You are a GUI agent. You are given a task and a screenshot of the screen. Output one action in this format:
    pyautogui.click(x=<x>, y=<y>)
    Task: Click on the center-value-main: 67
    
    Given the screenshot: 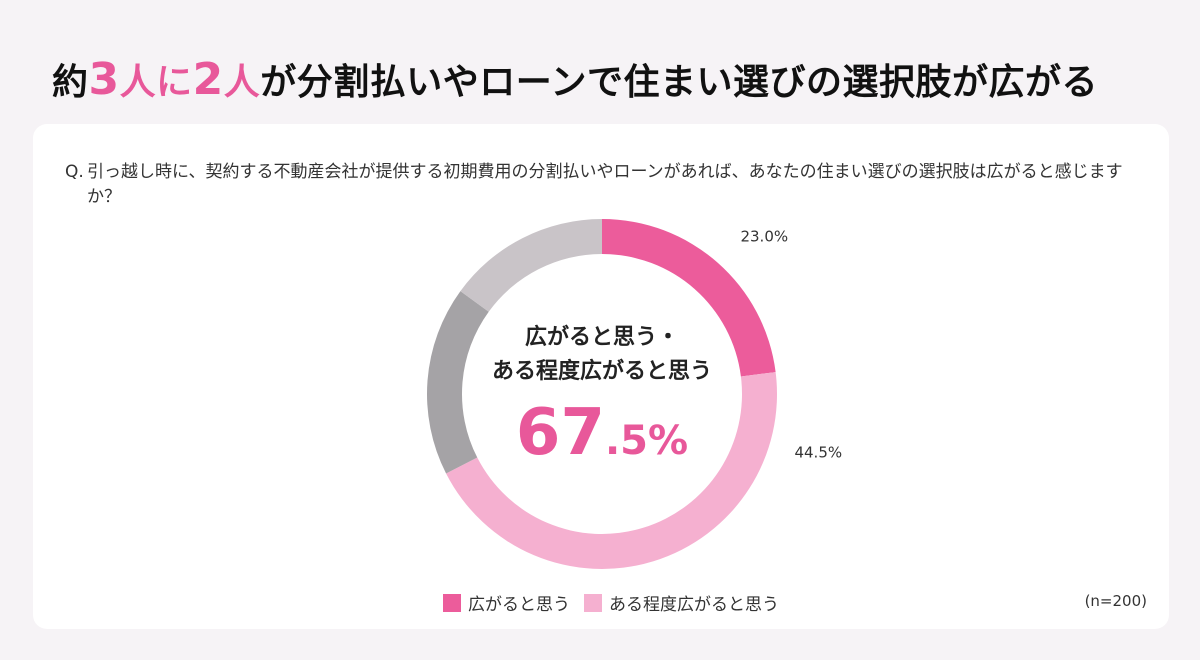 What is the action you would take?
    pyautogui.click(x=560, y=433)
    